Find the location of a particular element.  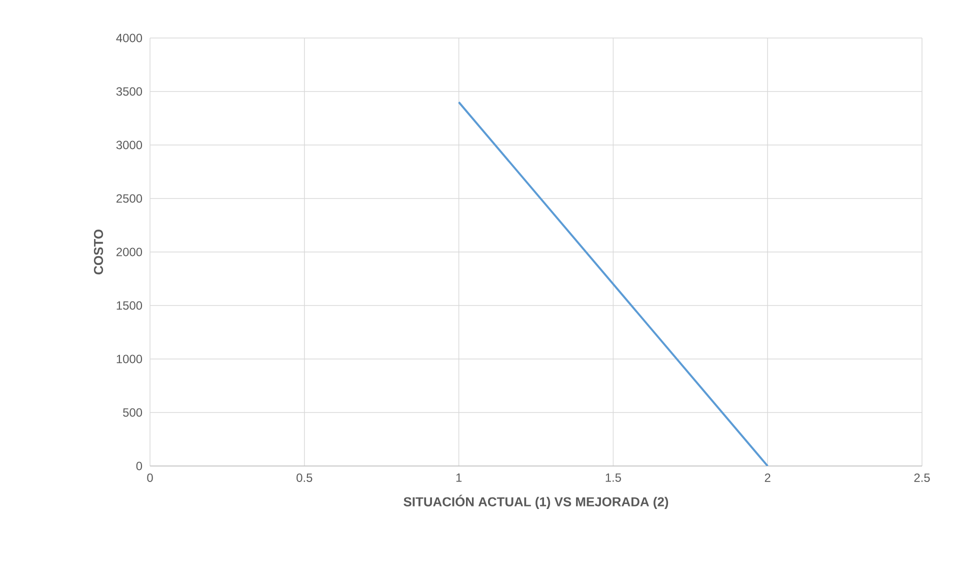

x-tick-label: 2.5 is located at coordinates (922, 477).